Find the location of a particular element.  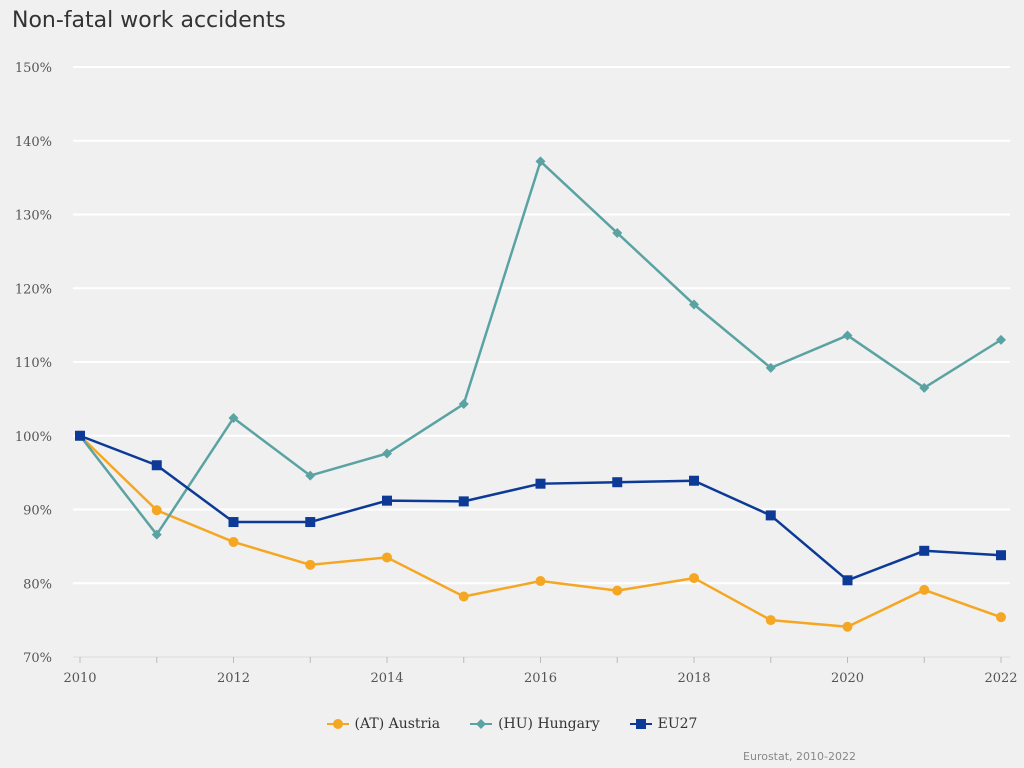

y-axis-ticks: 70% 80% 90% 100% 110% 120% 130% 140% 150% is located at coordinates (33, 363).